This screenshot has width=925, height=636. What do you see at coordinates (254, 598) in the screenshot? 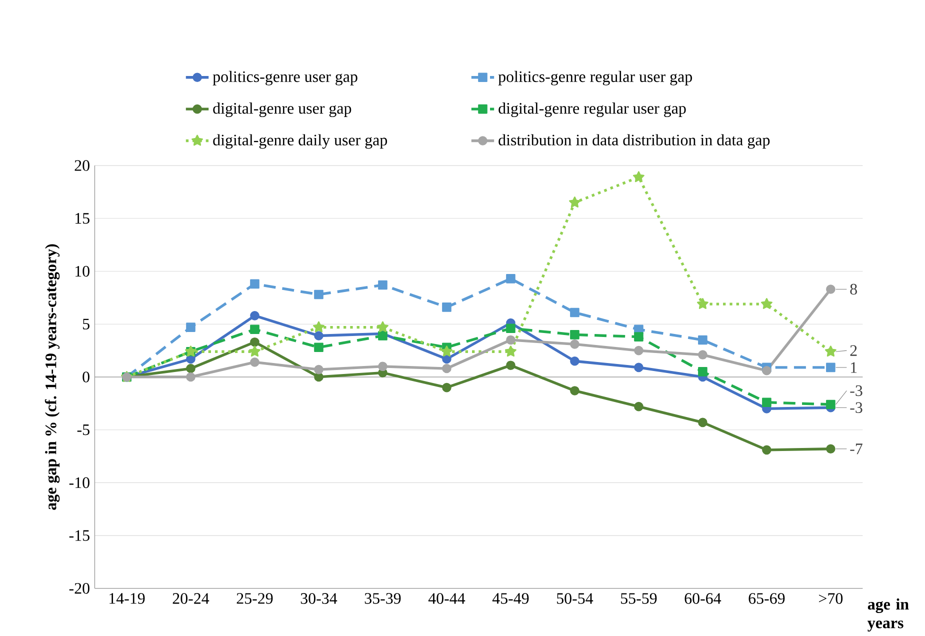
I see `x-tick-label: 25-29` at bounding box center [254, 598].